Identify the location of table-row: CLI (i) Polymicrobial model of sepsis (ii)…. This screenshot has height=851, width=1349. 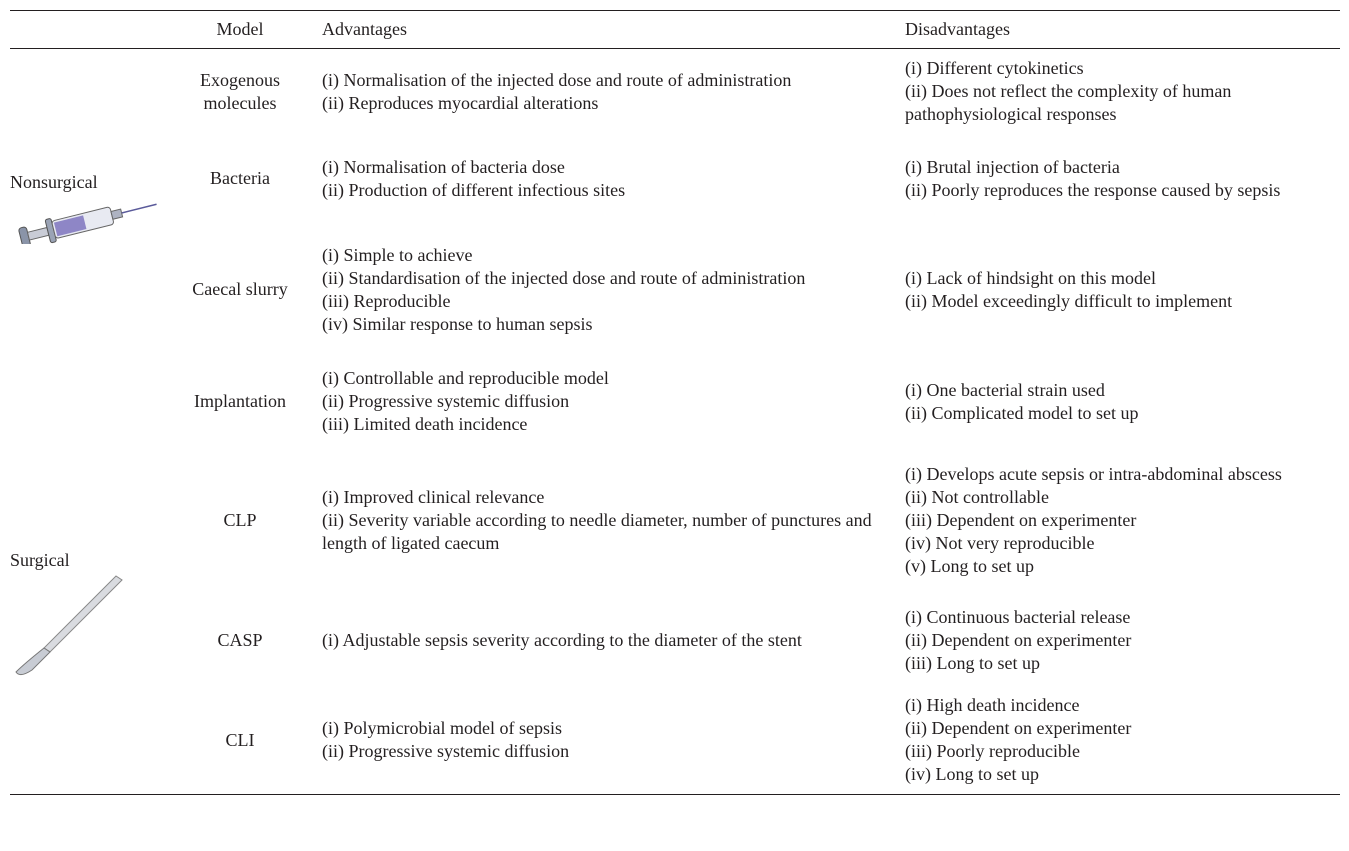
(675, 741).